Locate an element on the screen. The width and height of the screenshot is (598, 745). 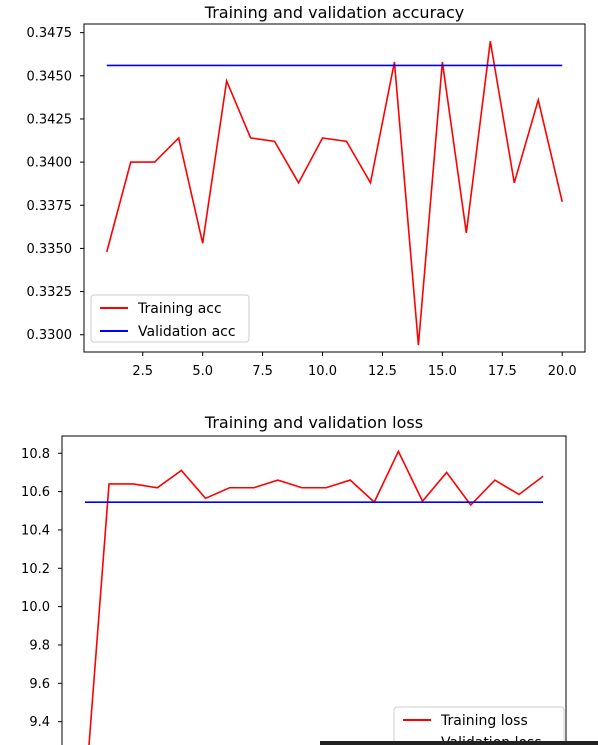
loss-y-tick-label: 9.8 is located at coordinates (39, 645).